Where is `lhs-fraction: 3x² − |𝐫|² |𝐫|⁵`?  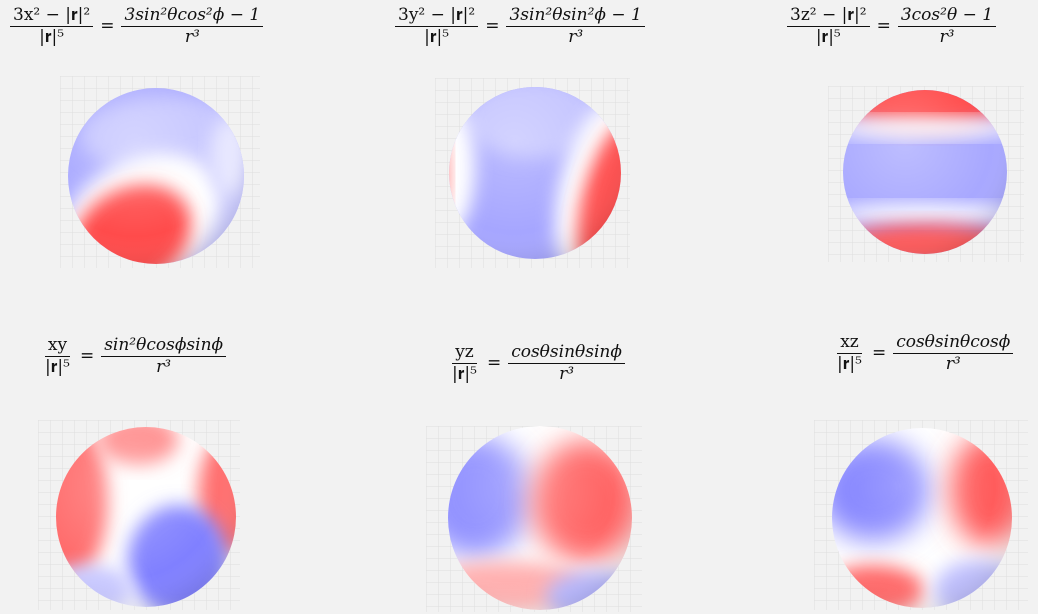 lhs-fraction: 3x² − |𝐫|² |𝐫|⁵ is located at coordinates (52, 26).